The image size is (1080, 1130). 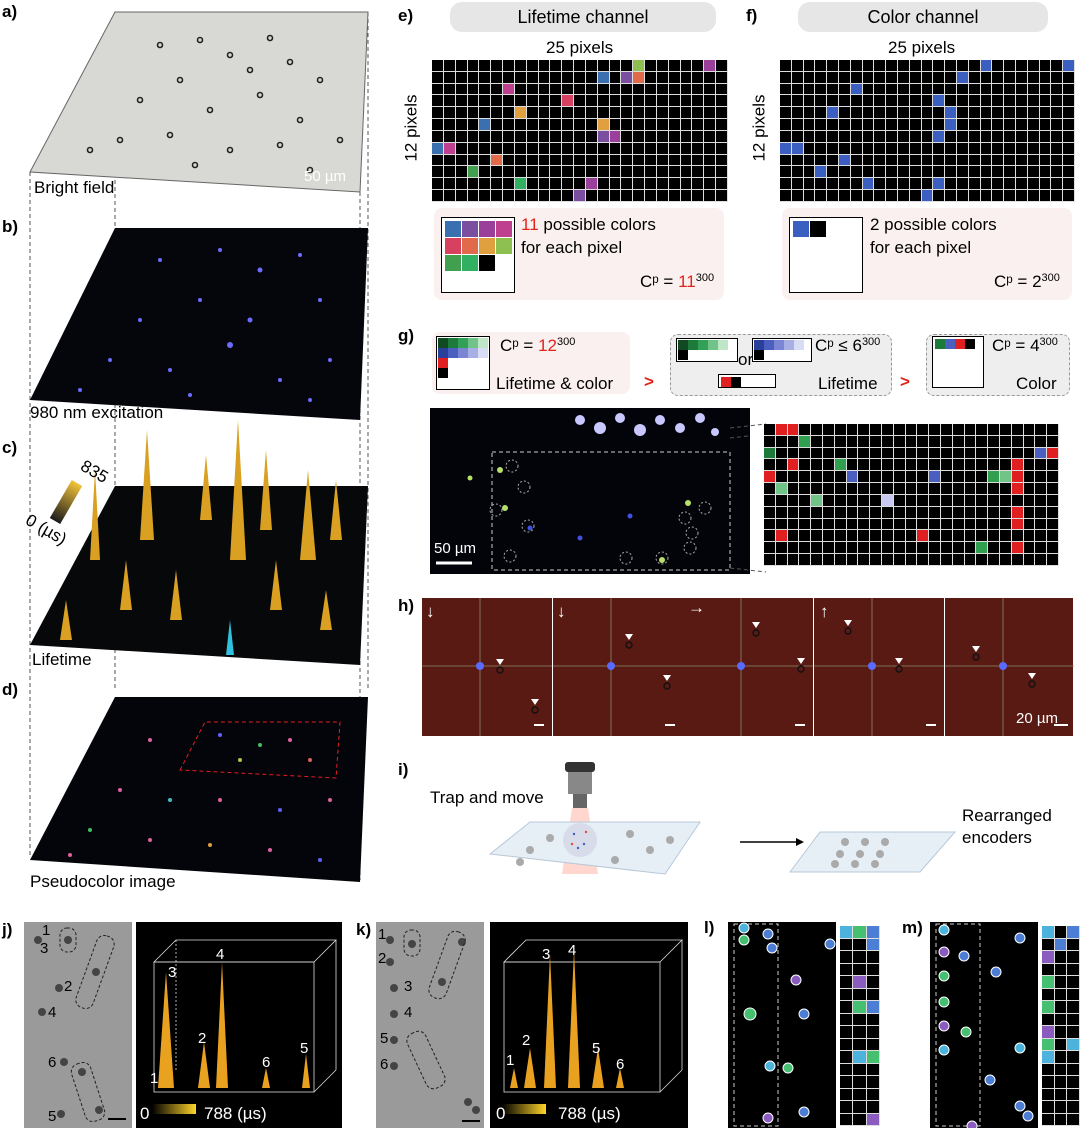 What do you see at coordinates (752, 15) in the screenshot?
I see `panel-label-f: f)` at bounding box center [752, 15].